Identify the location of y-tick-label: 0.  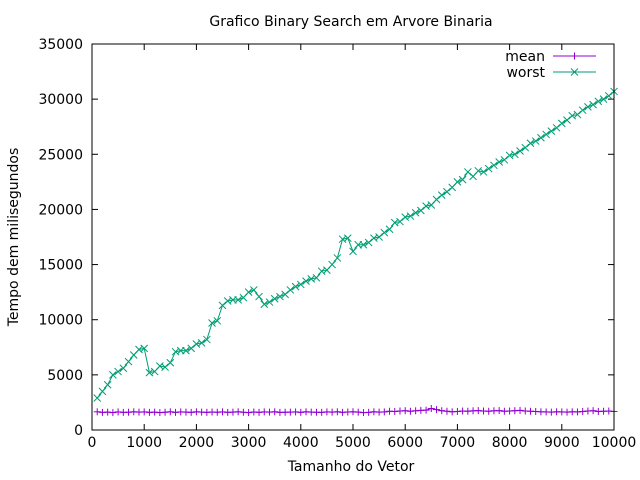
(78, 431).